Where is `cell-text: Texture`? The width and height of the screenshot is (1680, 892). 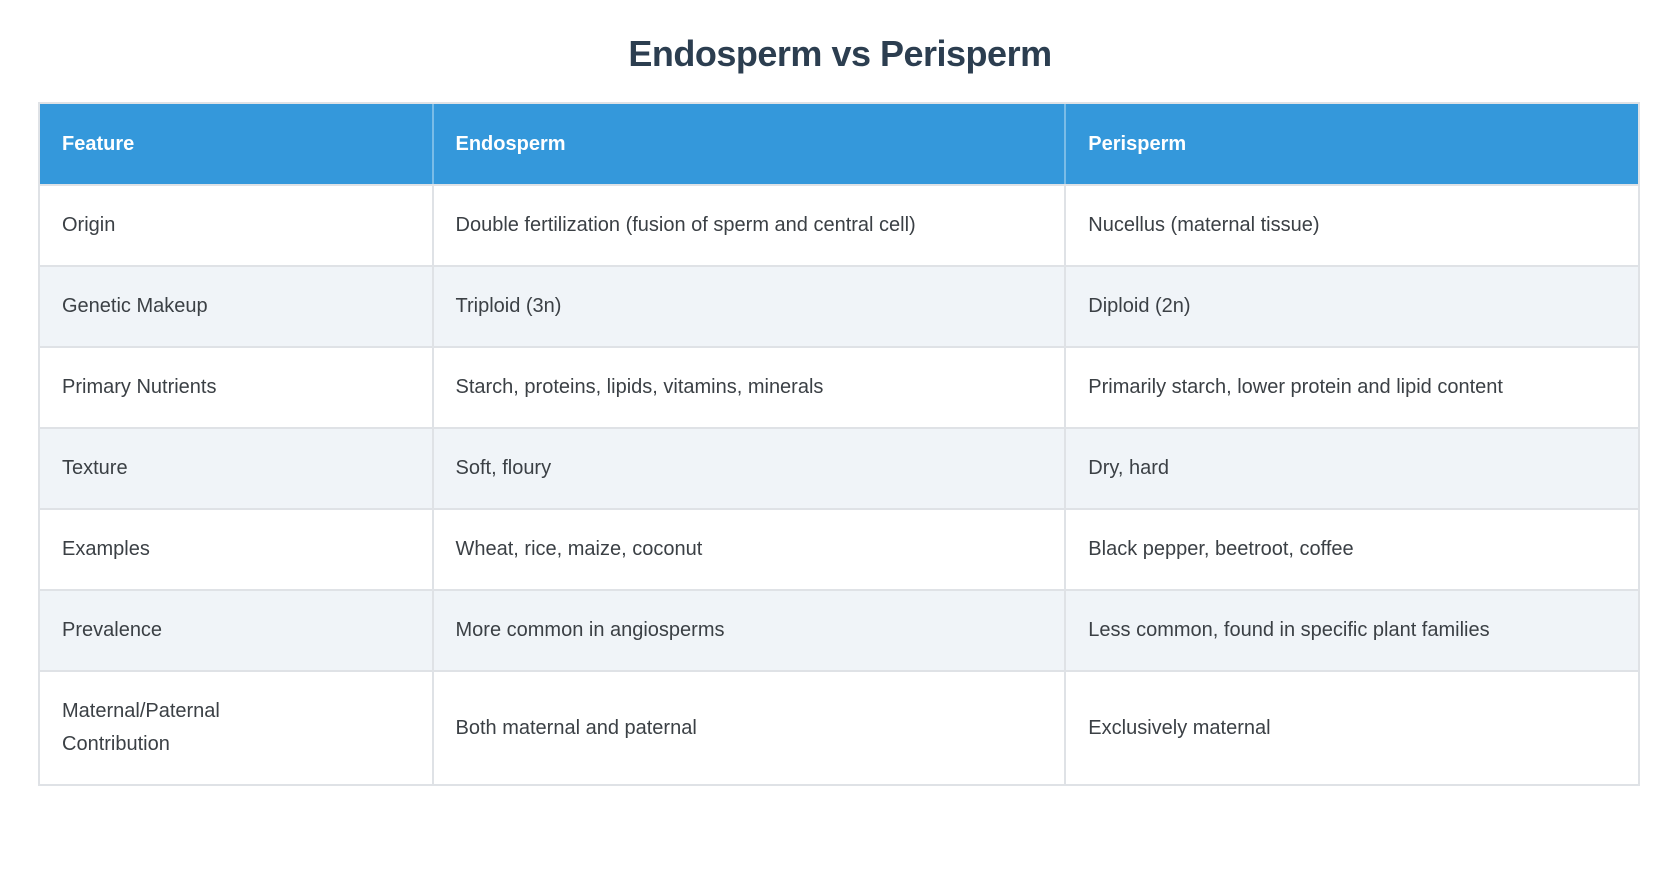
cell-text: Texture is located at coordinates (95, 468).